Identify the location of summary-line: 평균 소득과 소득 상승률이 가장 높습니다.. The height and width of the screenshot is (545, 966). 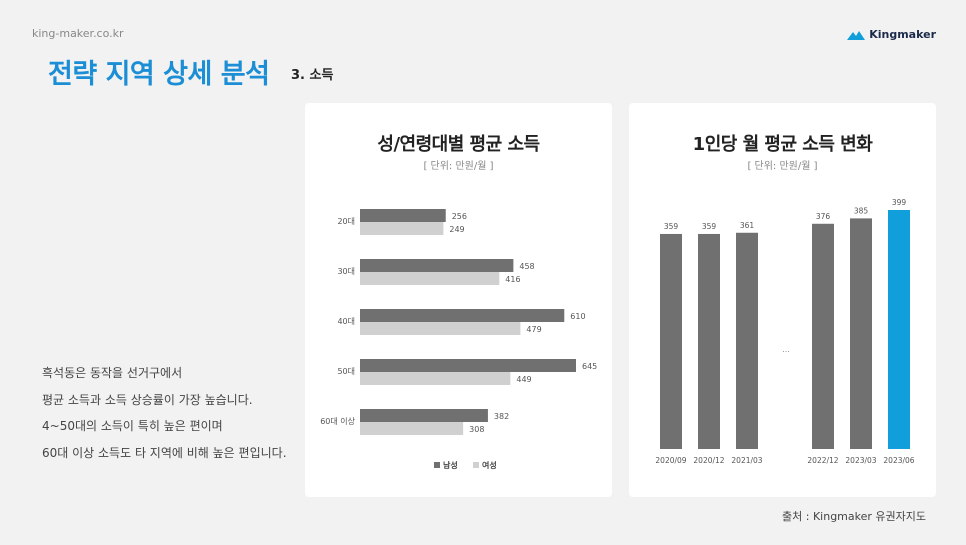
(147, 399).